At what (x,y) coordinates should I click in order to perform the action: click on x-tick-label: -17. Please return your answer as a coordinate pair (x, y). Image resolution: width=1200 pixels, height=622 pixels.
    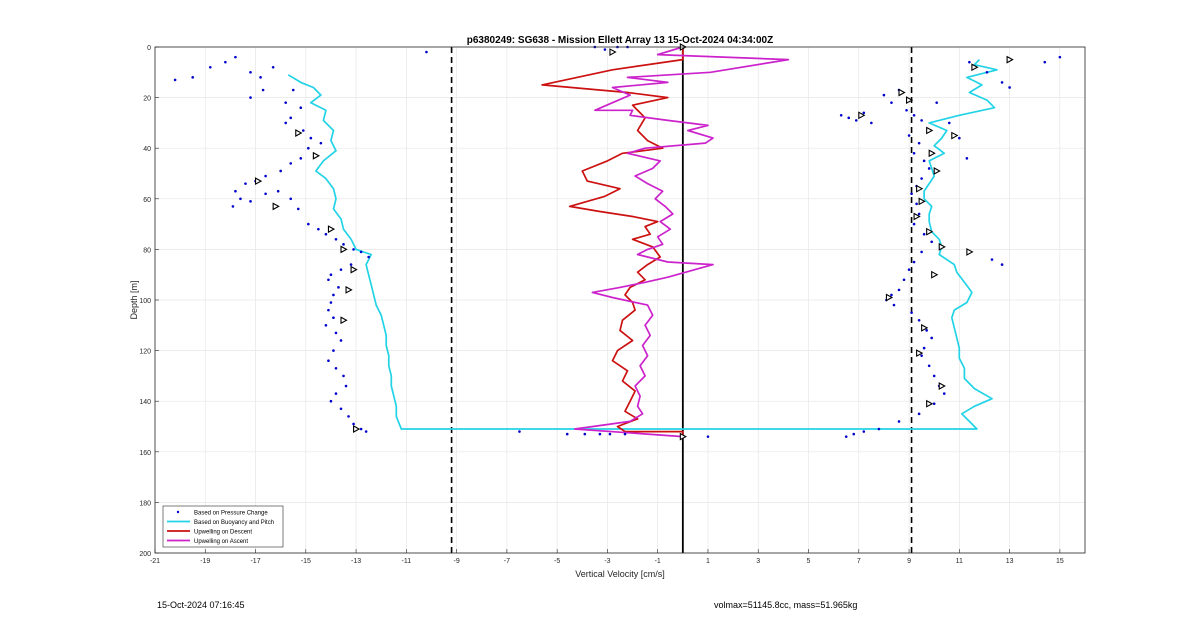
    Looking at the image, I should click on (255, 561).